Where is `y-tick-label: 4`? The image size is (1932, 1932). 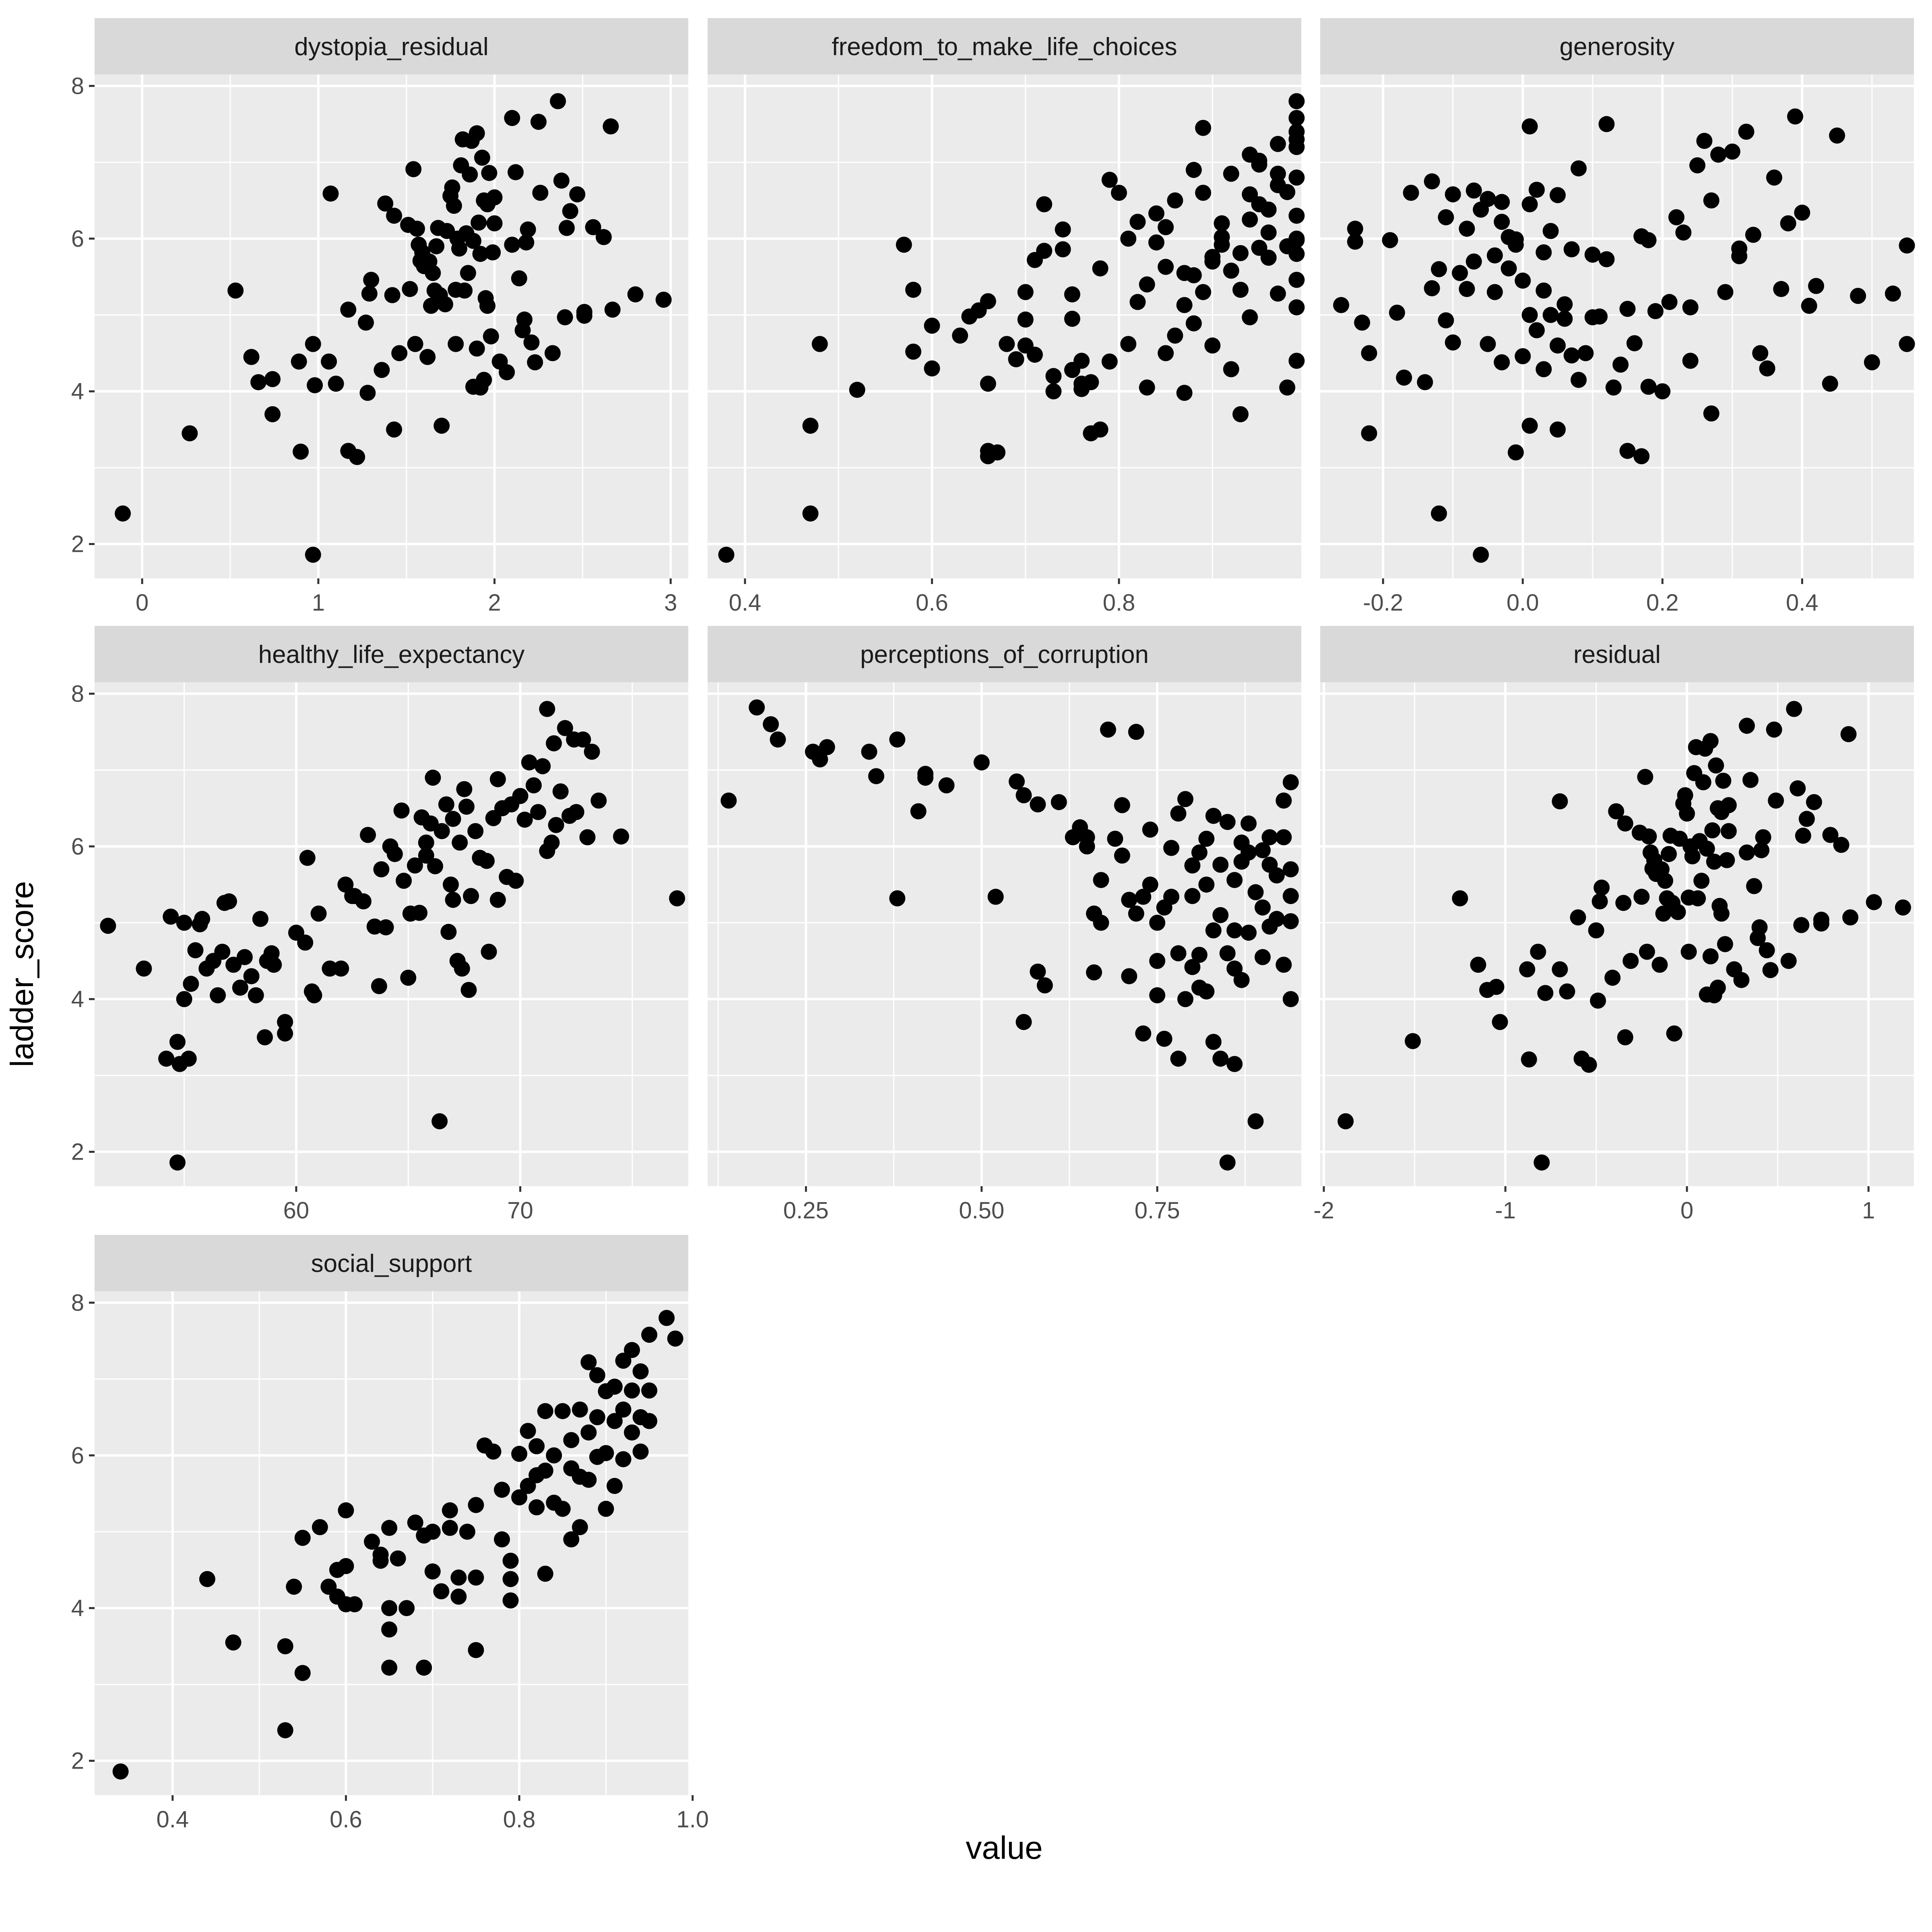 y-tick-label: 4 is located at coordinates (77, 999).